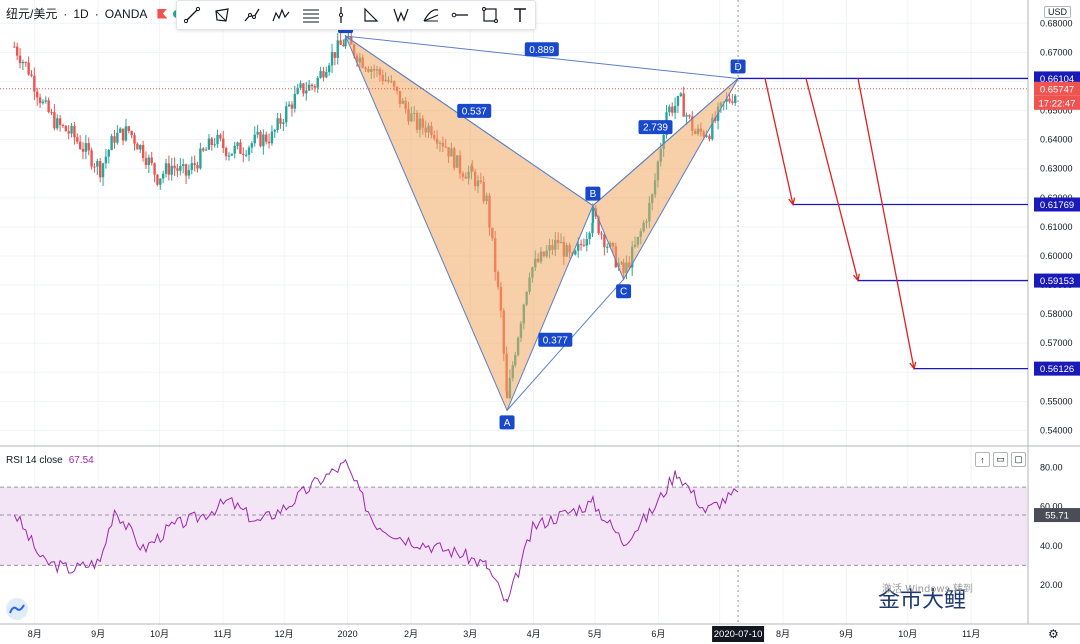 The image size is (1080, 644). I want to click on pattern-ratio-label: 2.739, so click(655, 128).